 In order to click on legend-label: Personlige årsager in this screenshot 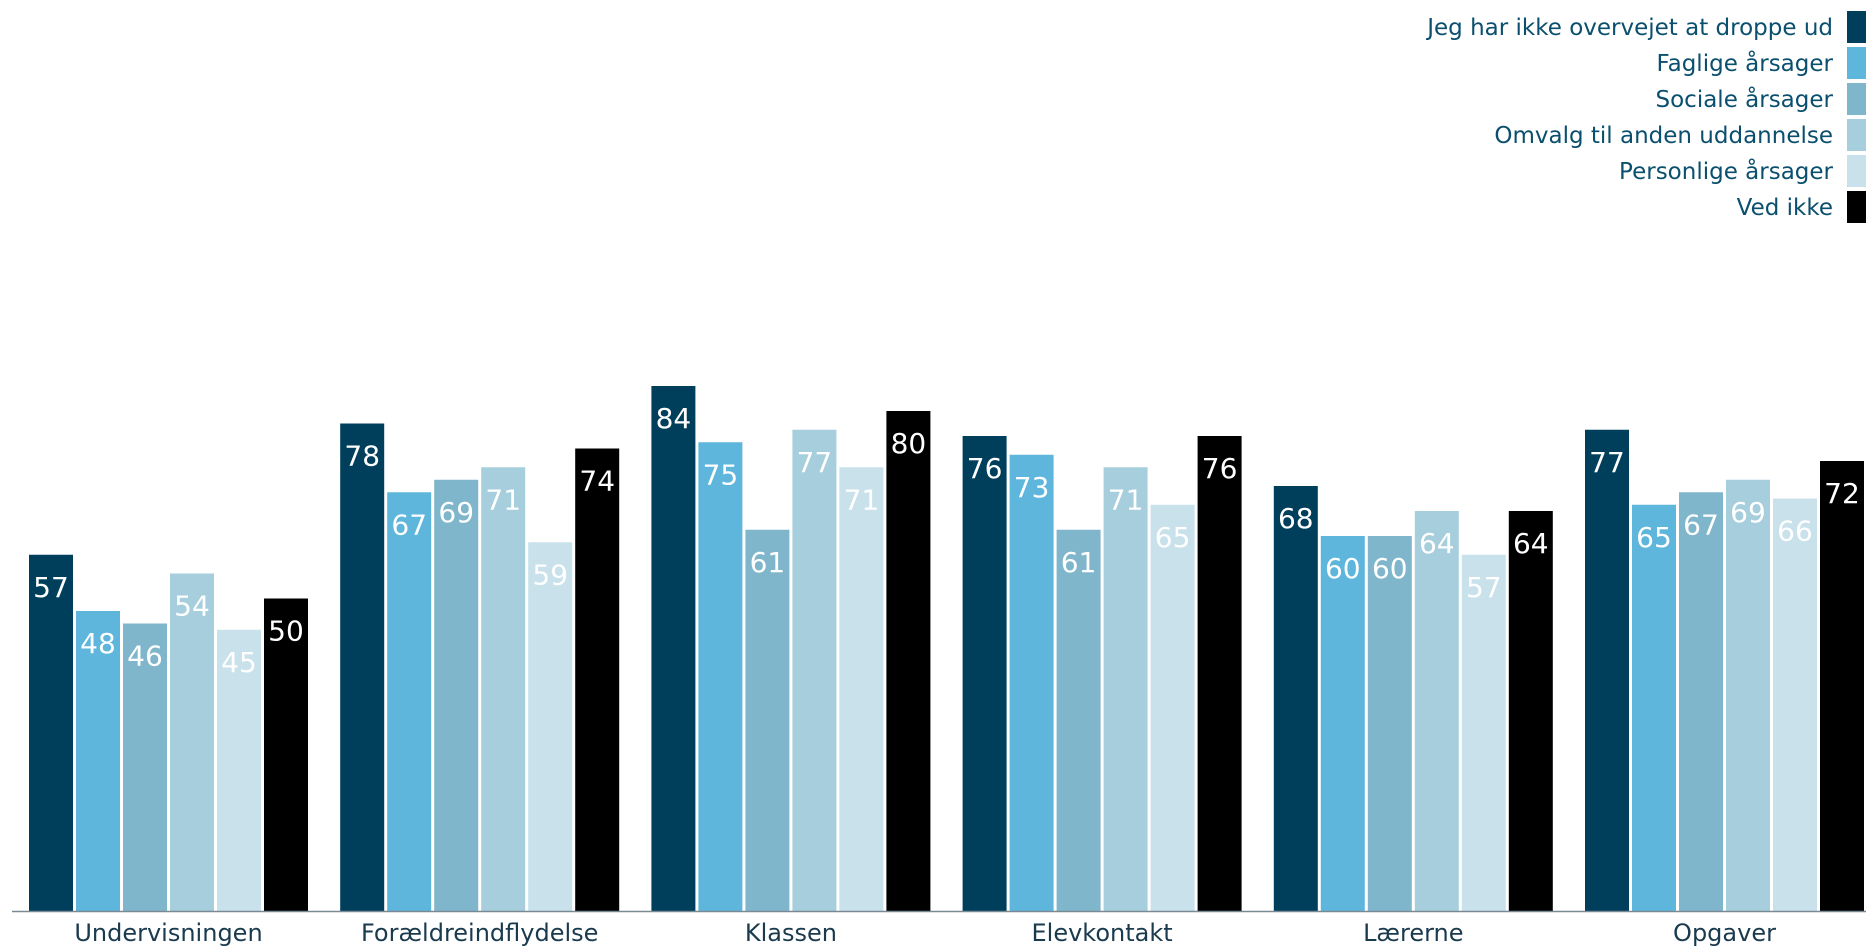, I will do `click(1726, 171)`.